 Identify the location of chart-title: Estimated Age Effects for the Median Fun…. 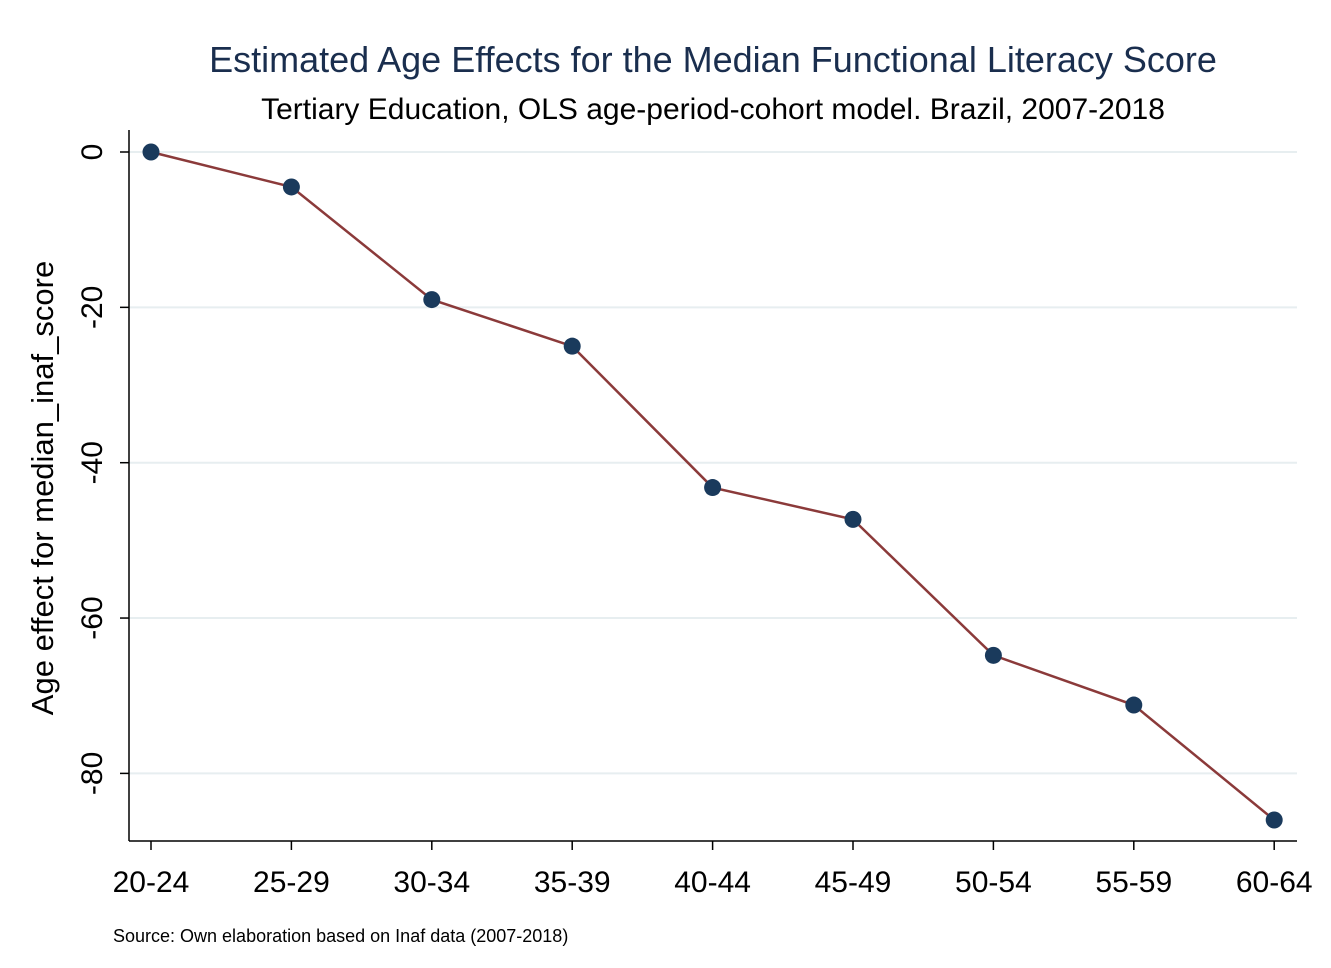
(713, 59).